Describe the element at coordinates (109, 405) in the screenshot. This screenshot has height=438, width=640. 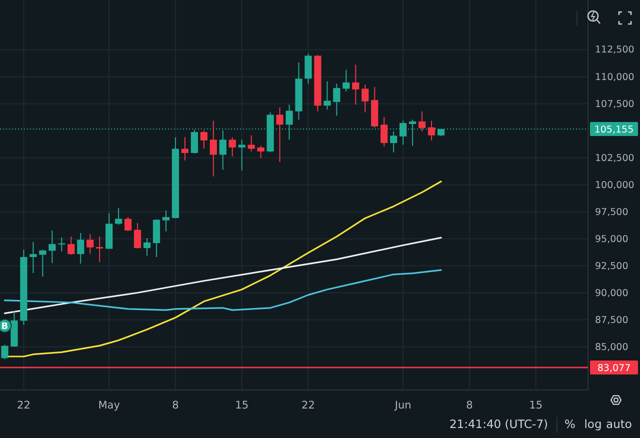
I see `x-tick-label: May` at that location.